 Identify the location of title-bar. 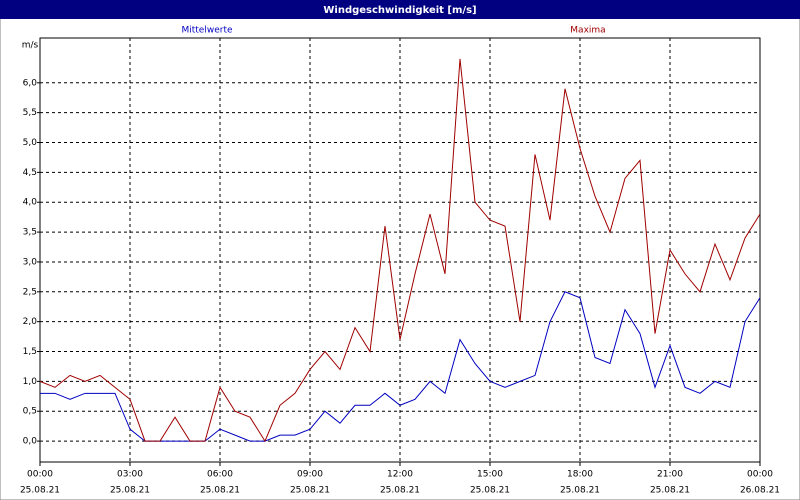
(400, 9).